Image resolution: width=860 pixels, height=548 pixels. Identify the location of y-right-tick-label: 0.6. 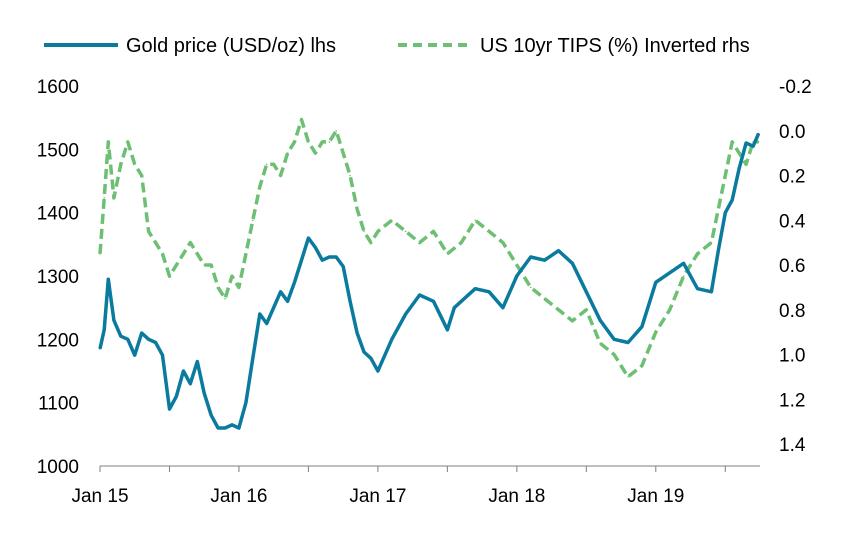
(792, 266).